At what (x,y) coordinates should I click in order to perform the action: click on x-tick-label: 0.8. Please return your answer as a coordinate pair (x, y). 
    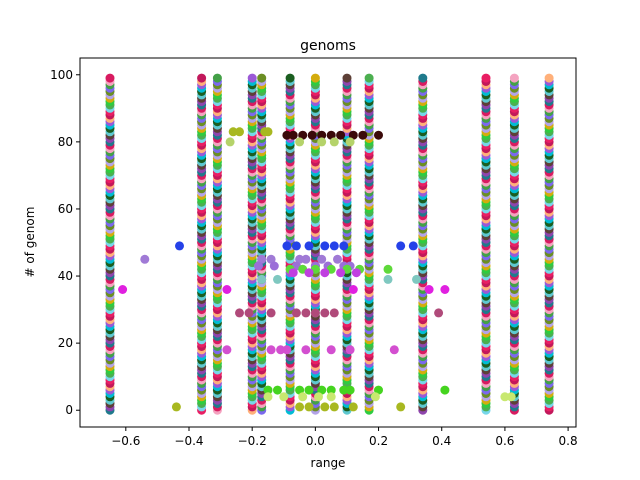
    Looking at the image, I should click on (568, 441).